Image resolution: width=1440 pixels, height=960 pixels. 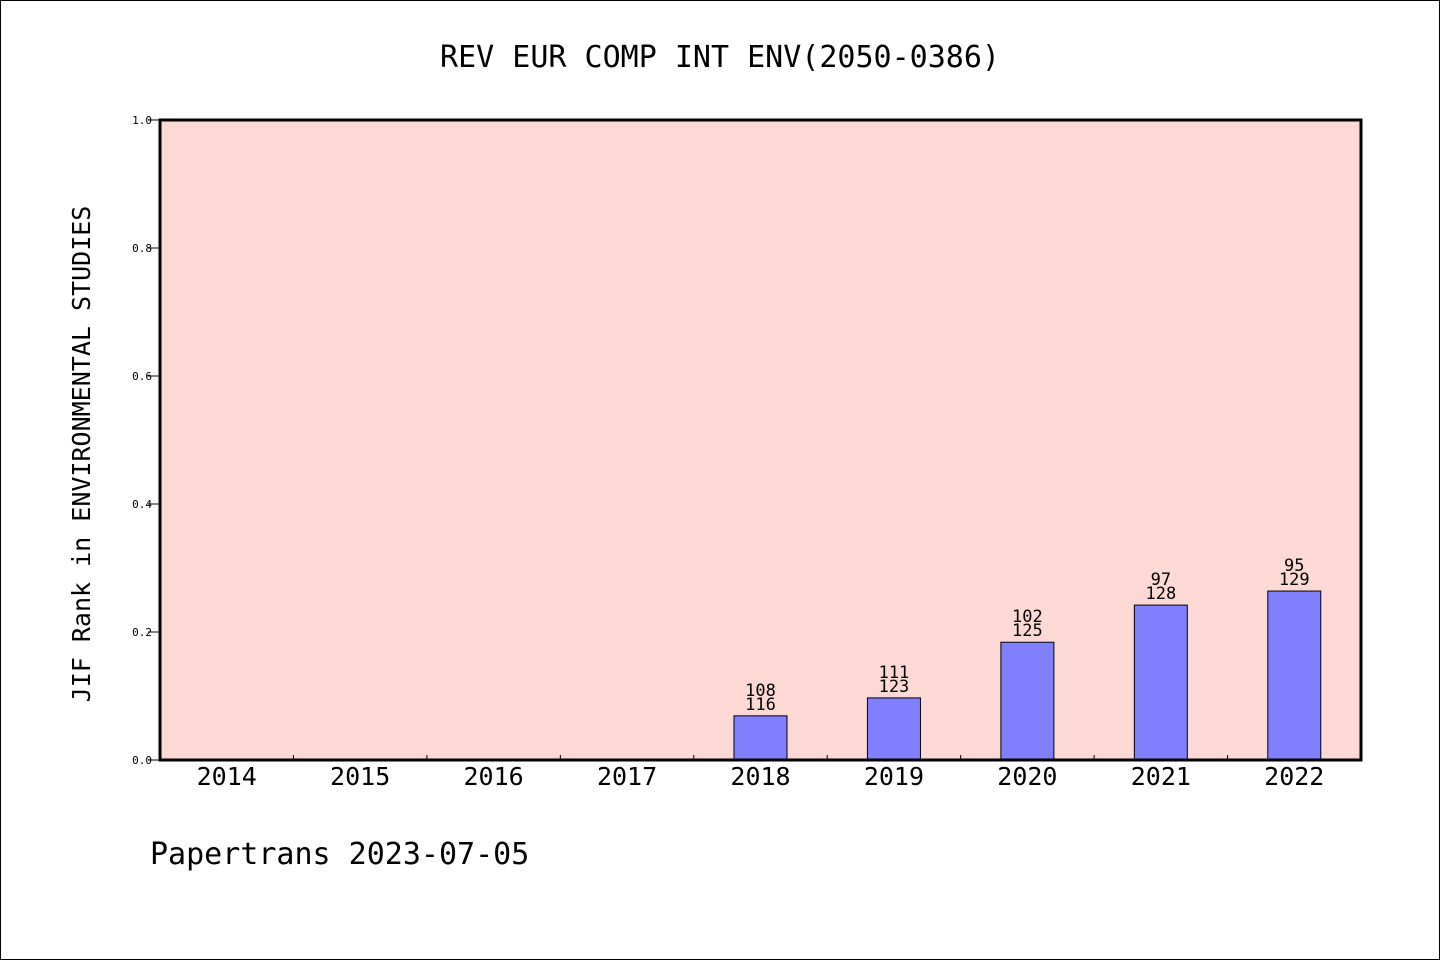 What do you see at coordinates (1160, 594) in the screenshot?
I see `bar-total-label: 128` at bounding box center [1160, 594].